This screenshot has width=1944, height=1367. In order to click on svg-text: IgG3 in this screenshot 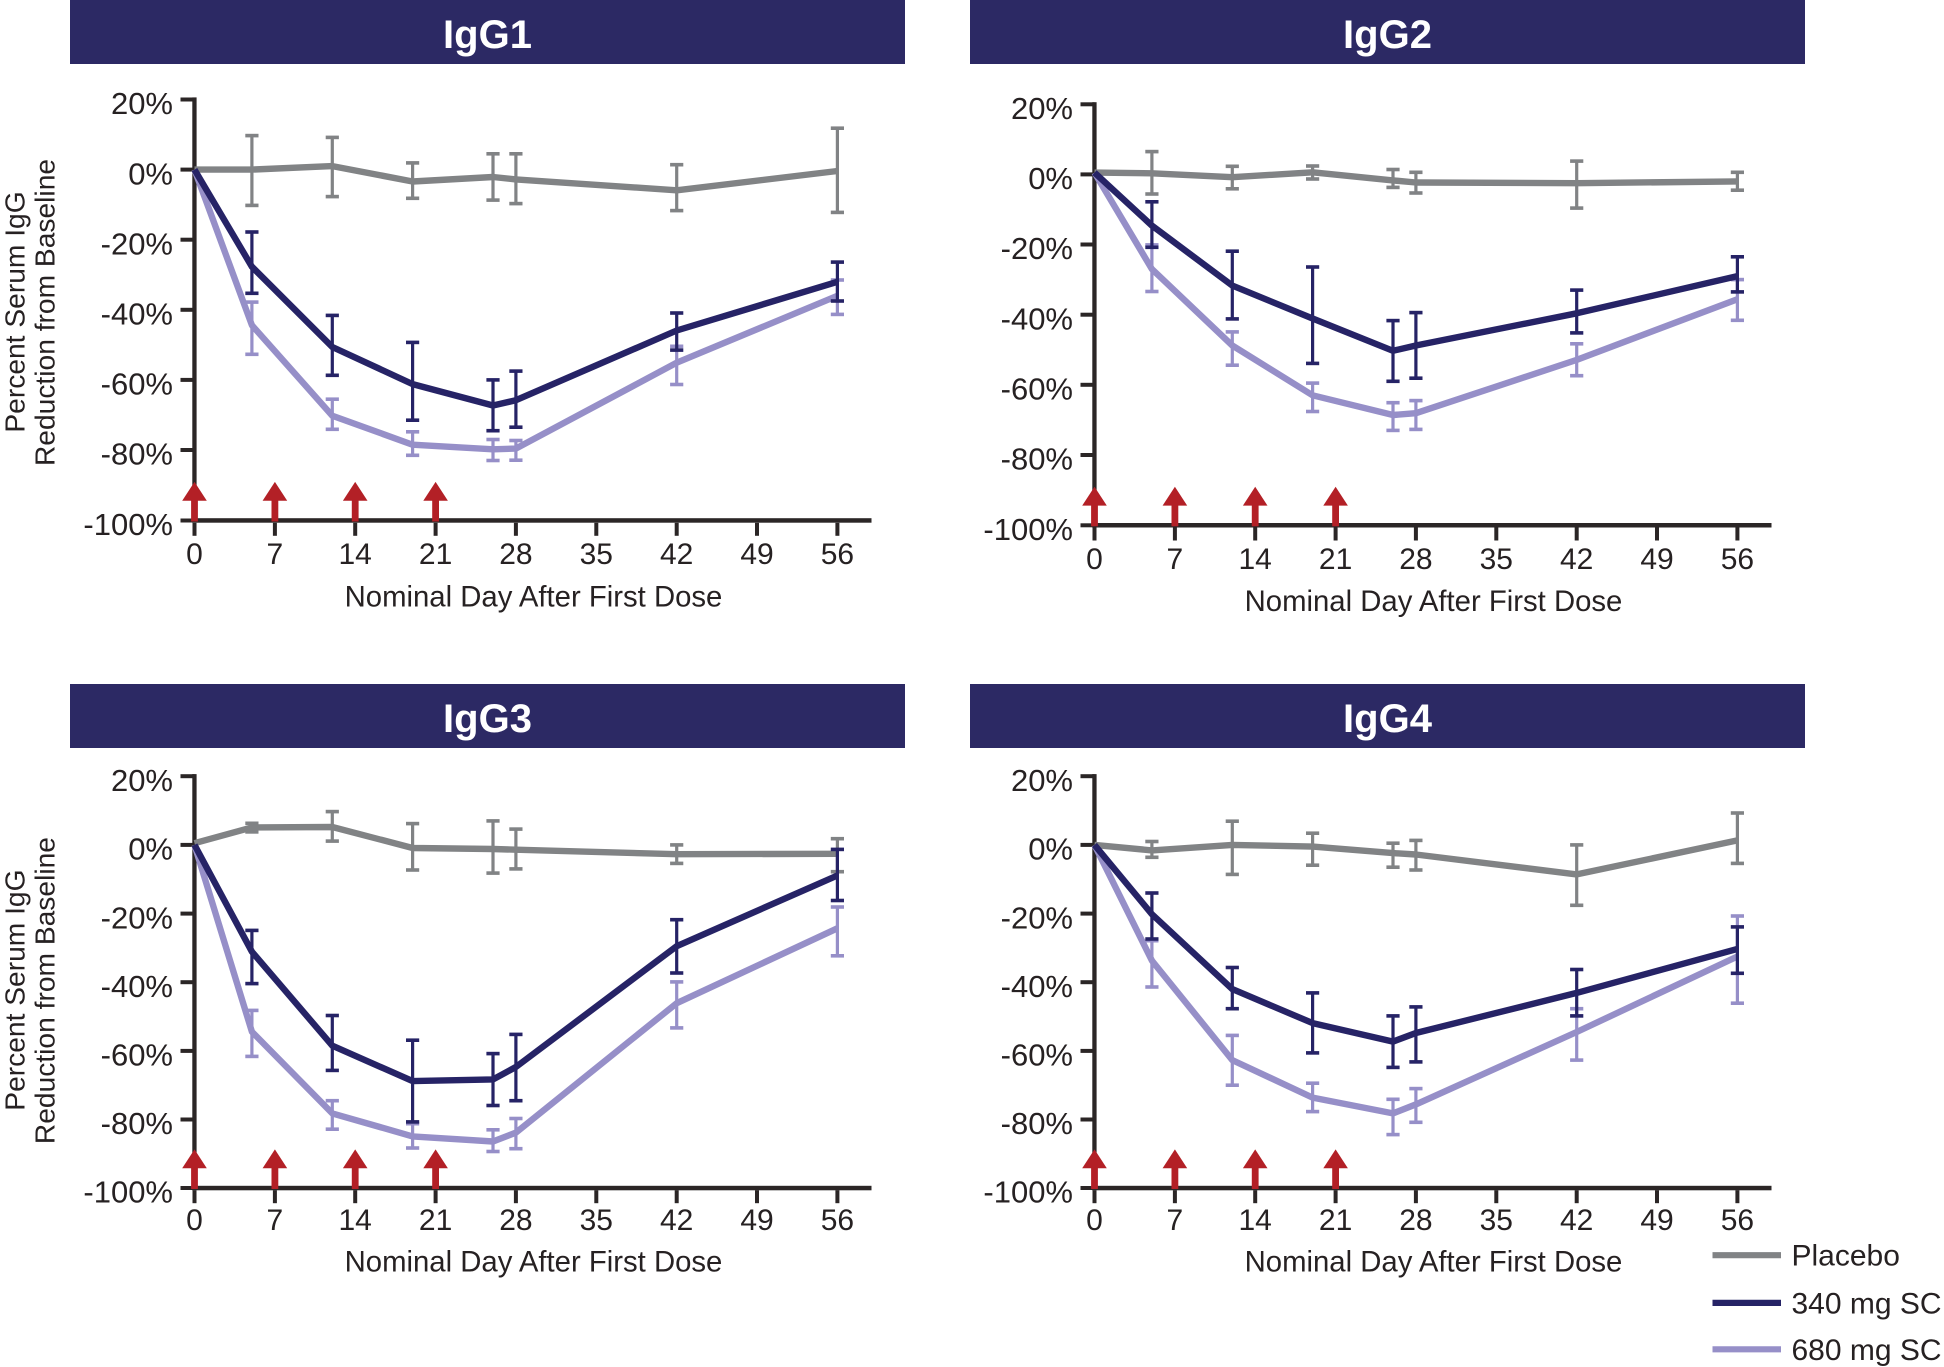, I will do `click(487, 719)`.